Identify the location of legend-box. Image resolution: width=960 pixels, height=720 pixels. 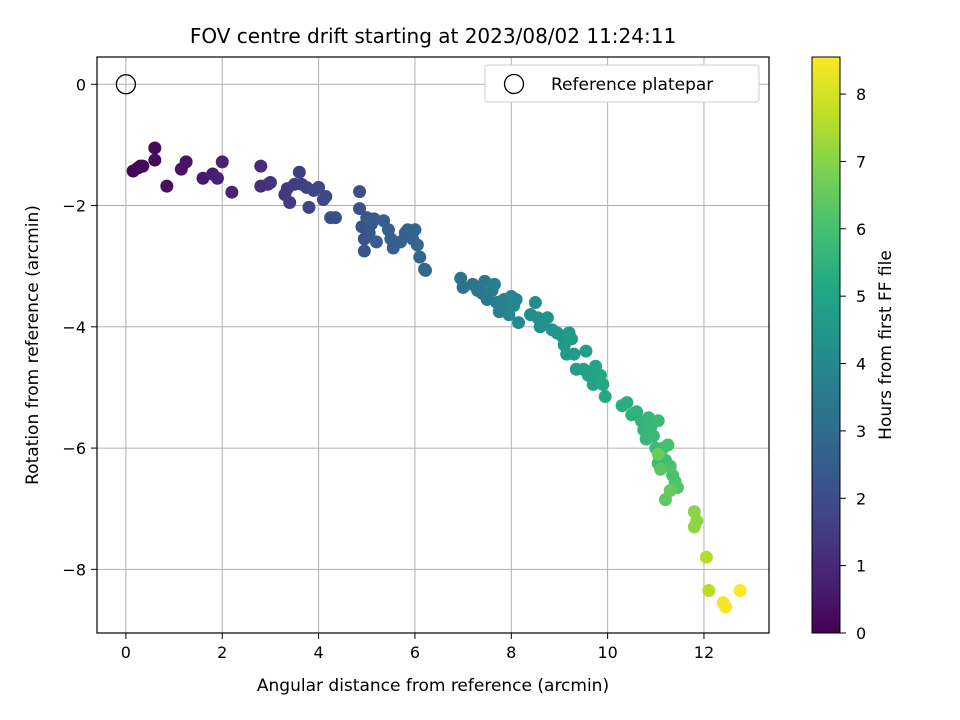
(622, 83).